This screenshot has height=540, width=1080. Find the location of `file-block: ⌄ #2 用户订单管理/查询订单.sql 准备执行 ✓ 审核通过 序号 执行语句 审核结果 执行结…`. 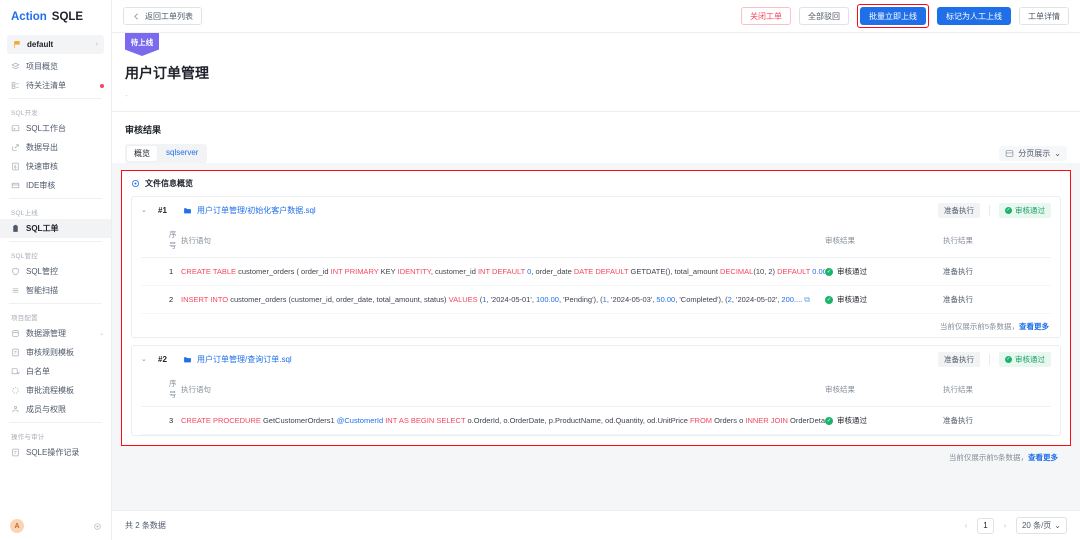

file-block: ⌄ #2 用户订单管理/查询订单.sql 准备执行 ✓ 审核通过 序号 执行语句 审核结果 执行结… is located at coordinates (596, 390).